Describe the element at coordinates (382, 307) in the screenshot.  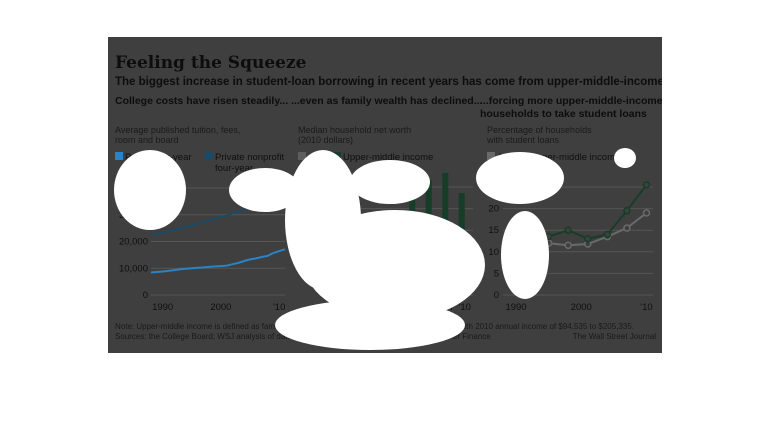
I see `x-tick-label: '95` at that location.